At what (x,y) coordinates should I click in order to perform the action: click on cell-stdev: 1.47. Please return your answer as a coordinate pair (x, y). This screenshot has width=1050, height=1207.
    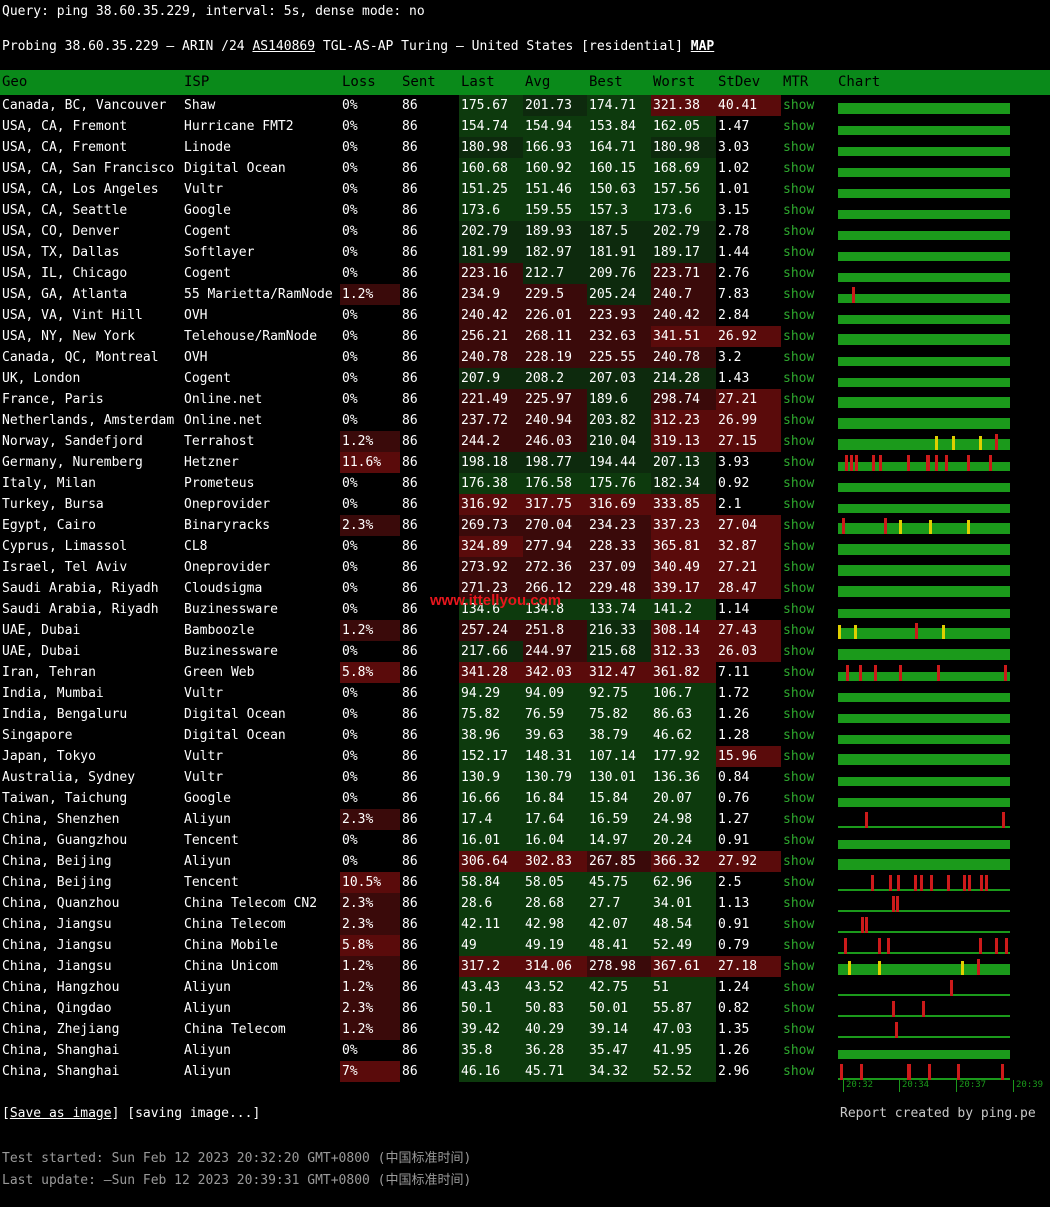
    Looking at the image, I should click on (734, 126).